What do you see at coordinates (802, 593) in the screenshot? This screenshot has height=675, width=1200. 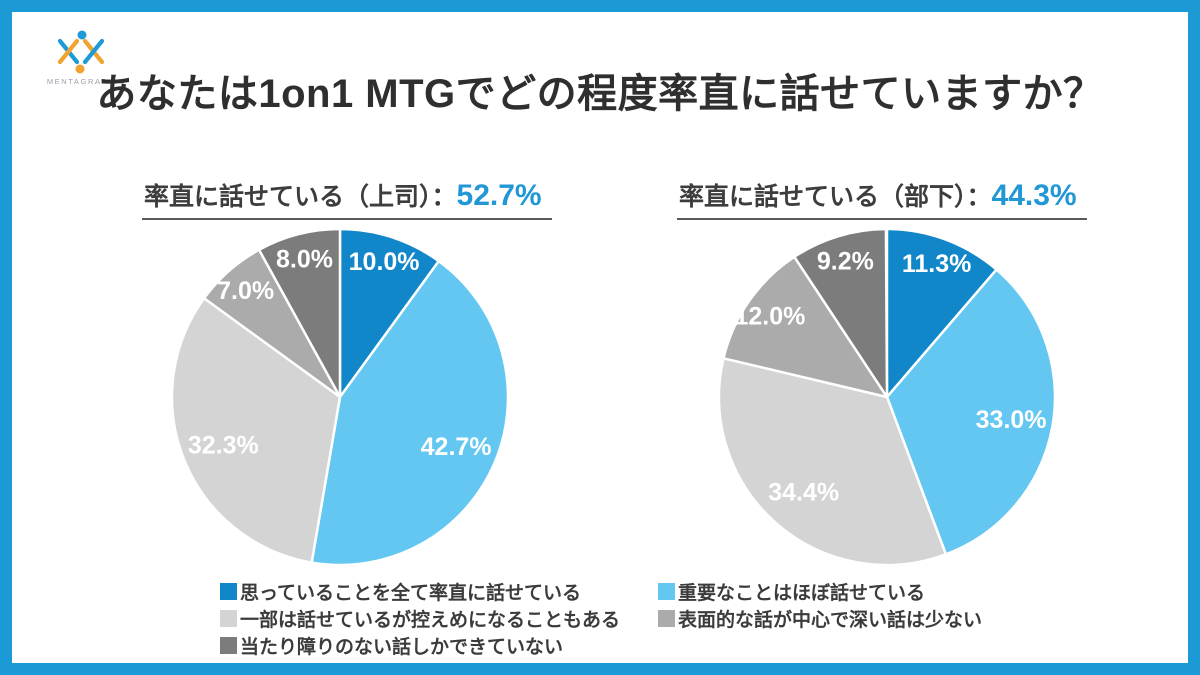 I see `legend-label: 重要なことはほぼ話せている` at bounding box center [802, 593].